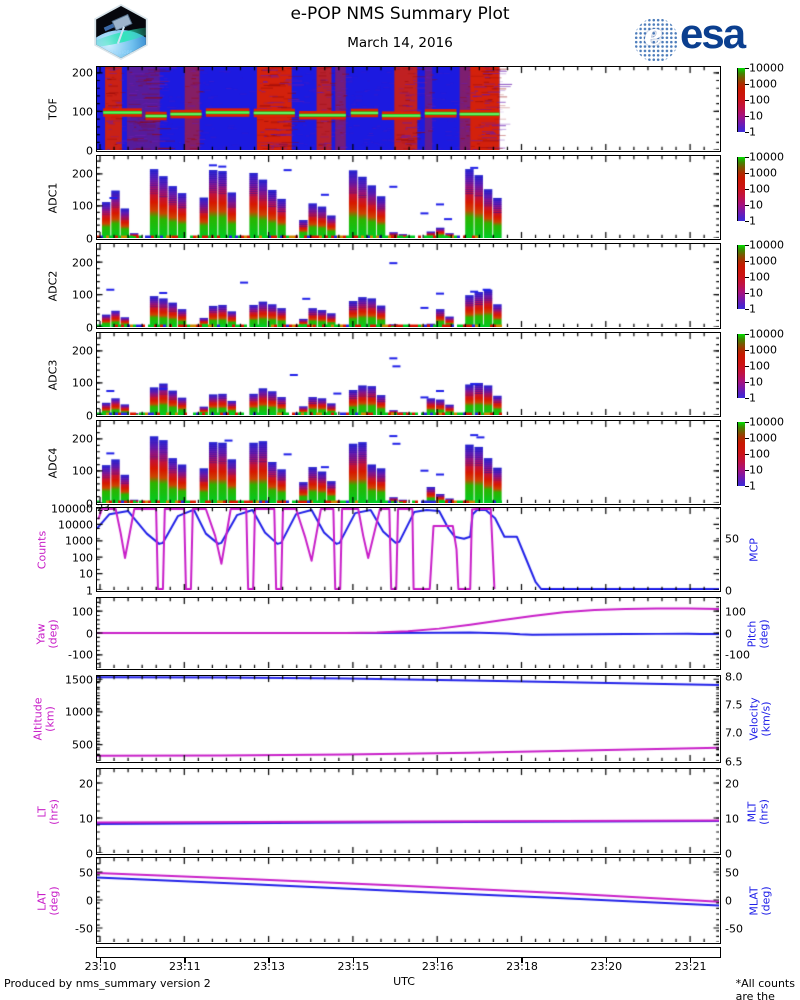  I want to click on x-tick-label: 23:20, so click(606, 966).